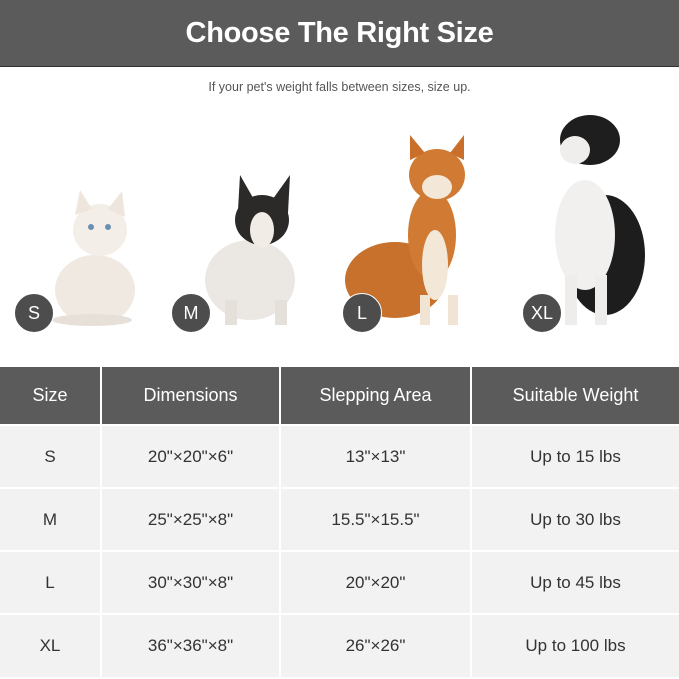  I want to click on column-header-size: Size, so click(50, 396).